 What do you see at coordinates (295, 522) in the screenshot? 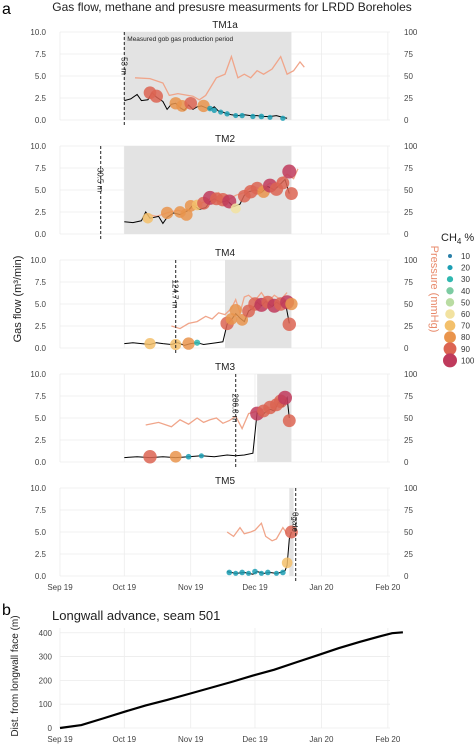
I see `borehole-distance-label: 0gate` at bounding box center [295, 522].